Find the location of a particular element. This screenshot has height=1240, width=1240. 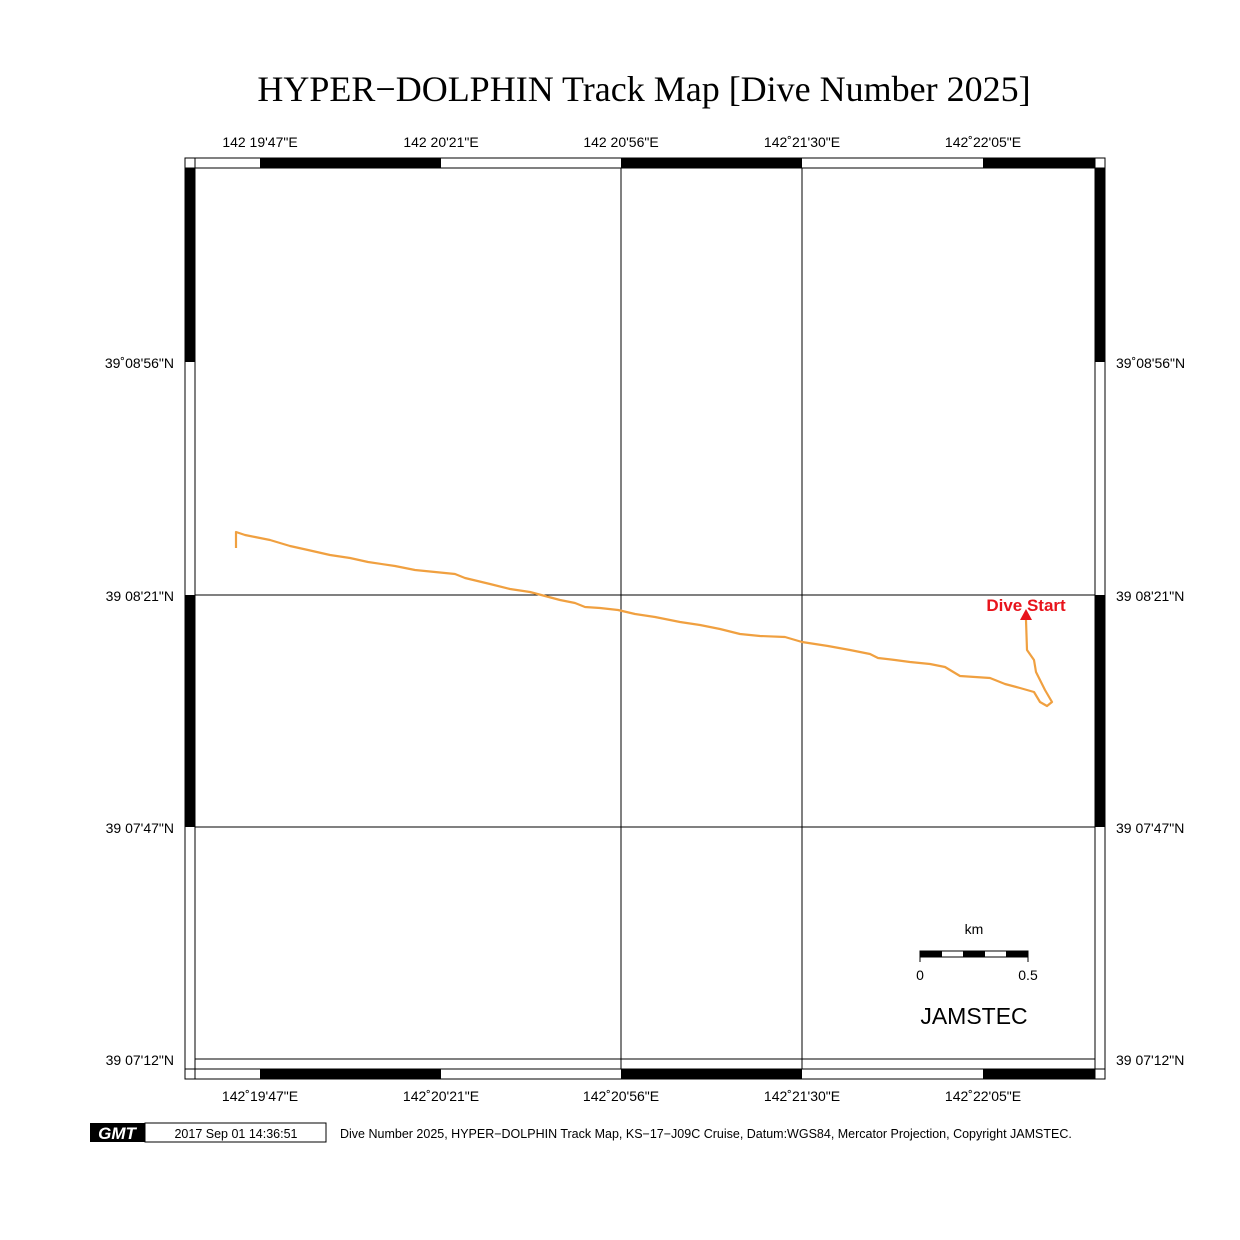

jamstec-watermark: JAMSTEC is located at coordinates (973, 1016).